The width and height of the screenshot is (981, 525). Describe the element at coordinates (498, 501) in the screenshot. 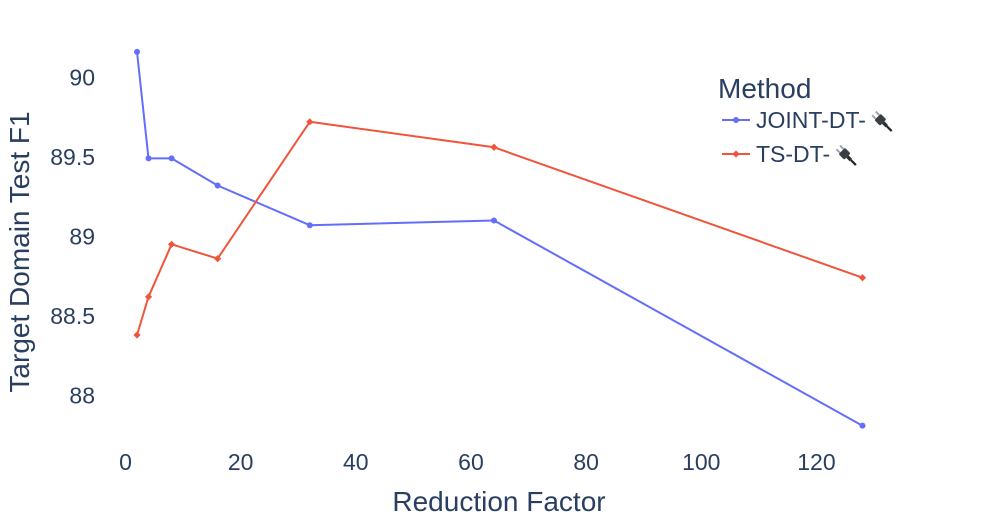

I see `x-axis-title: Reduction Factor` at that location.